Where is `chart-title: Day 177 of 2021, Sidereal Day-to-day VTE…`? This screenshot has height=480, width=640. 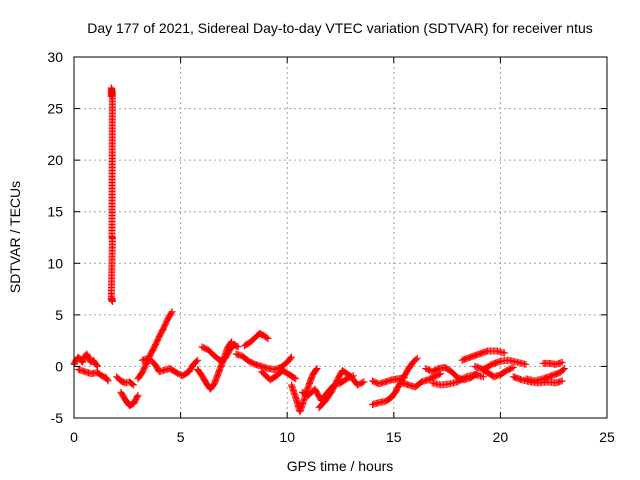
chart-title: Day 177 of 2021, Sidereal Day-to-day VTE… is located at coordinates (340, 28).